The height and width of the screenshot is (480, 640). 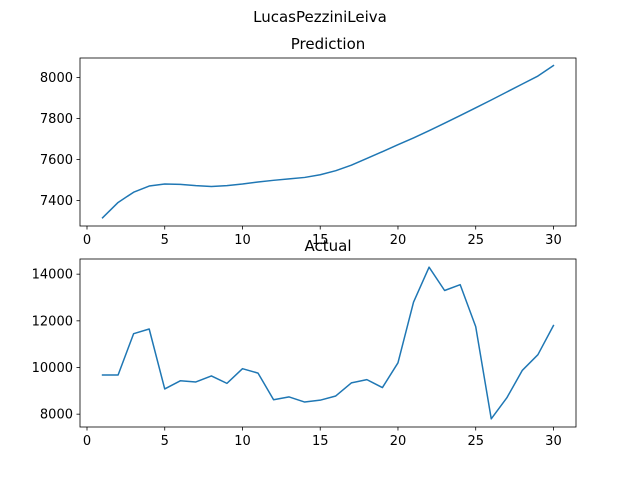 I want to click on actual-x-tick-label: 25, so click(x=475, y=441).